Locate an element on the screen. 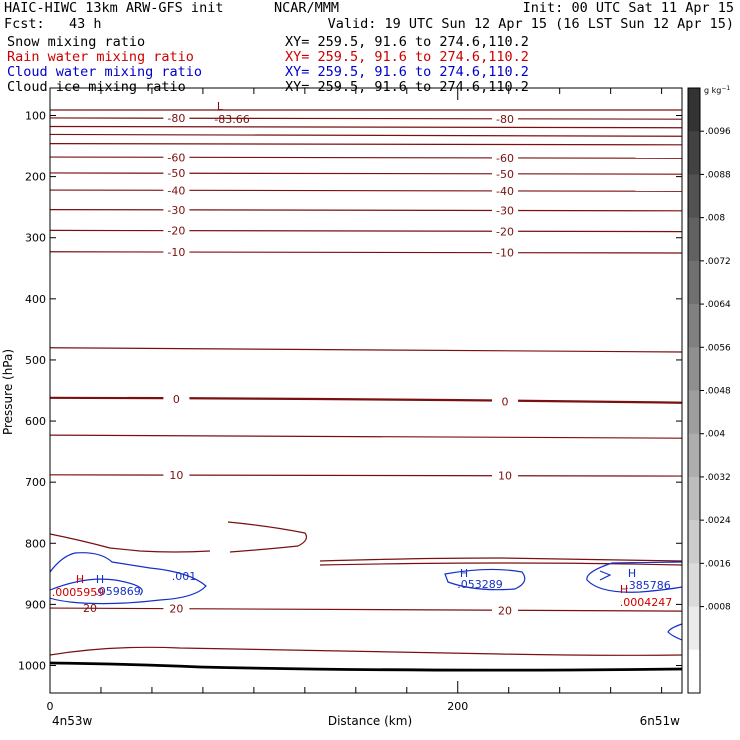  y-axis-title: Pressure (hPa) is located at coordinates (8, 392).